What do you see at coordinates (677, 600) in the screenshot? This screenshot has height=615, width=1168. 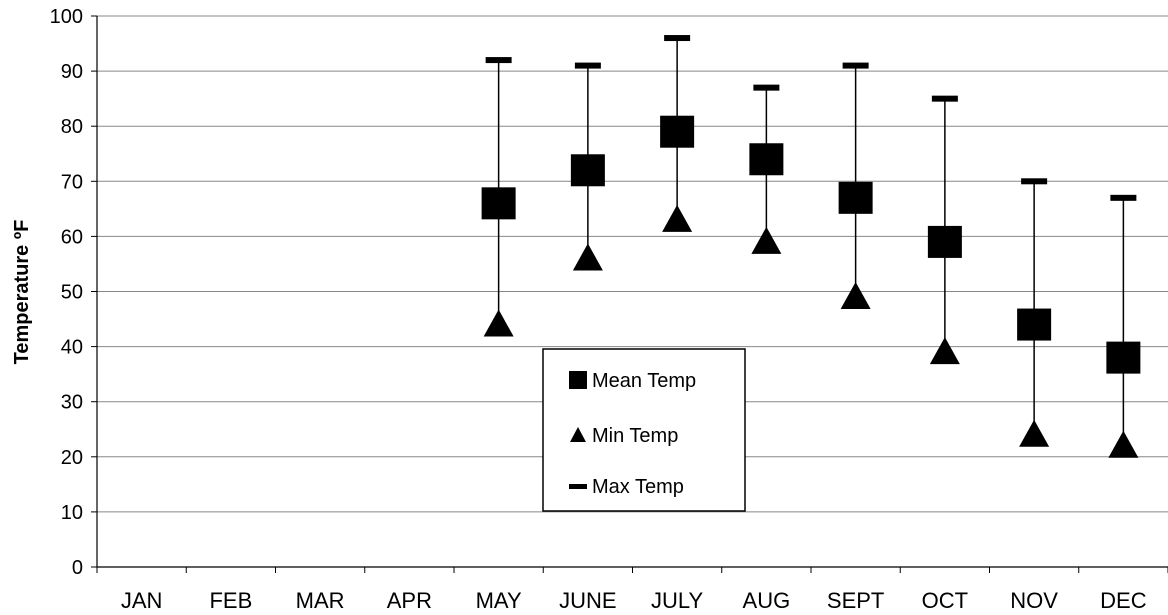 I see `x-tick-label: JULY` at bounding box center [677, 600].